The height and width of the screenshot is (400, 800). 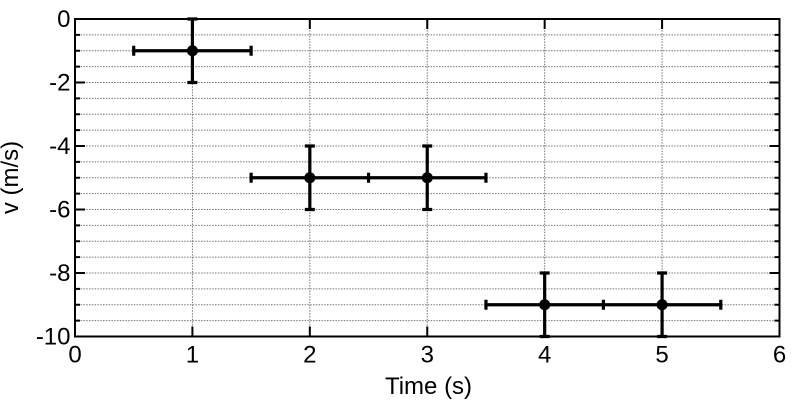 What do you see at coordinates (192, 355) in the screenshot?
I see `svg-text: 1` at bounding box center [192, 355].